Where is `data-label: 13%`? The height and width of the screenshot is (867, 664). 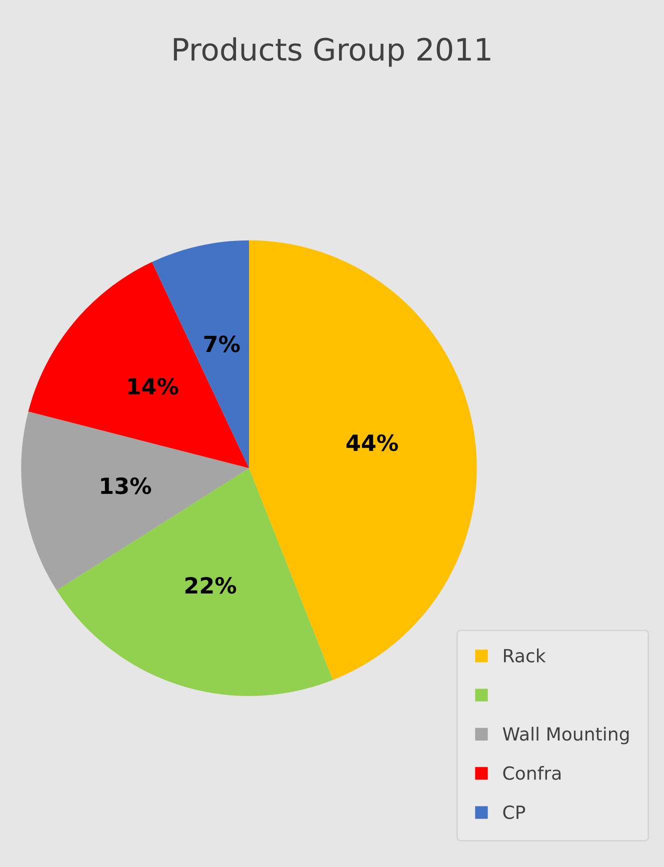 data-label: 13% is located at coordinates (126, 485).